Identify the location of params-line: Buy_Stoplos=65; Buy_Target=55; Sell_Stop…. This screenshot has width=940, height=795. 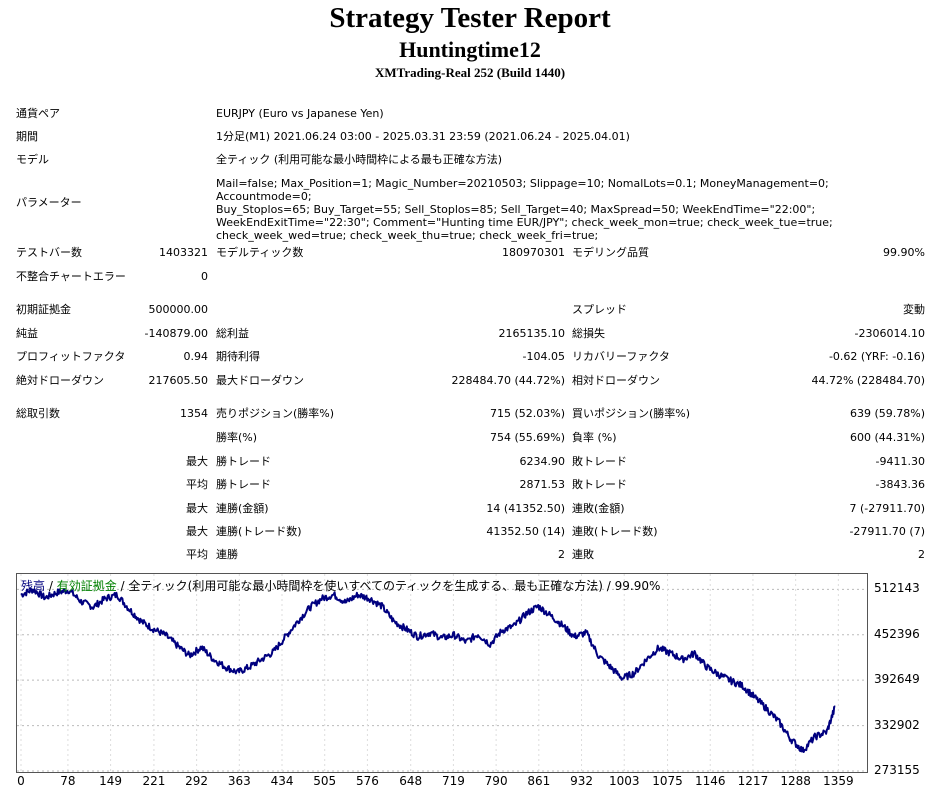
(516, 209).